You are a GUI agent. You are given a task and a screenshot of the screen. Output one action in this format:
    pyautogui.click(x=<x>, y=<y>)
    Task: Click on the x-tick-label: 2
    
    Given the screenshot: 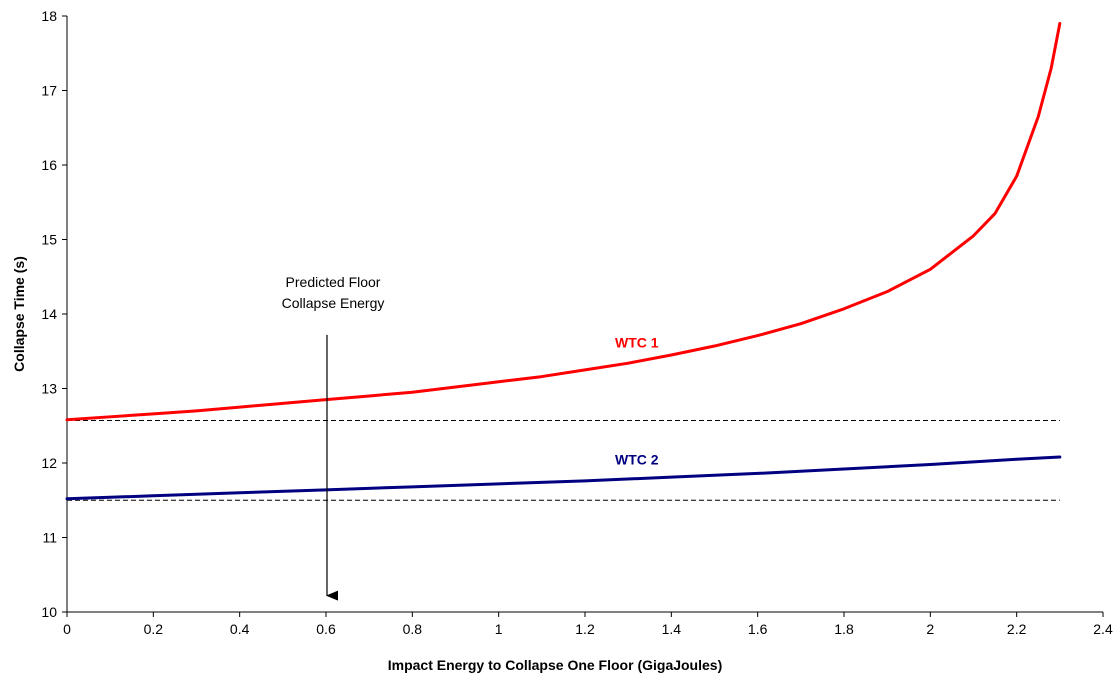 What is the action you would take?
    pyautogui.click(x=930, y=629)
    